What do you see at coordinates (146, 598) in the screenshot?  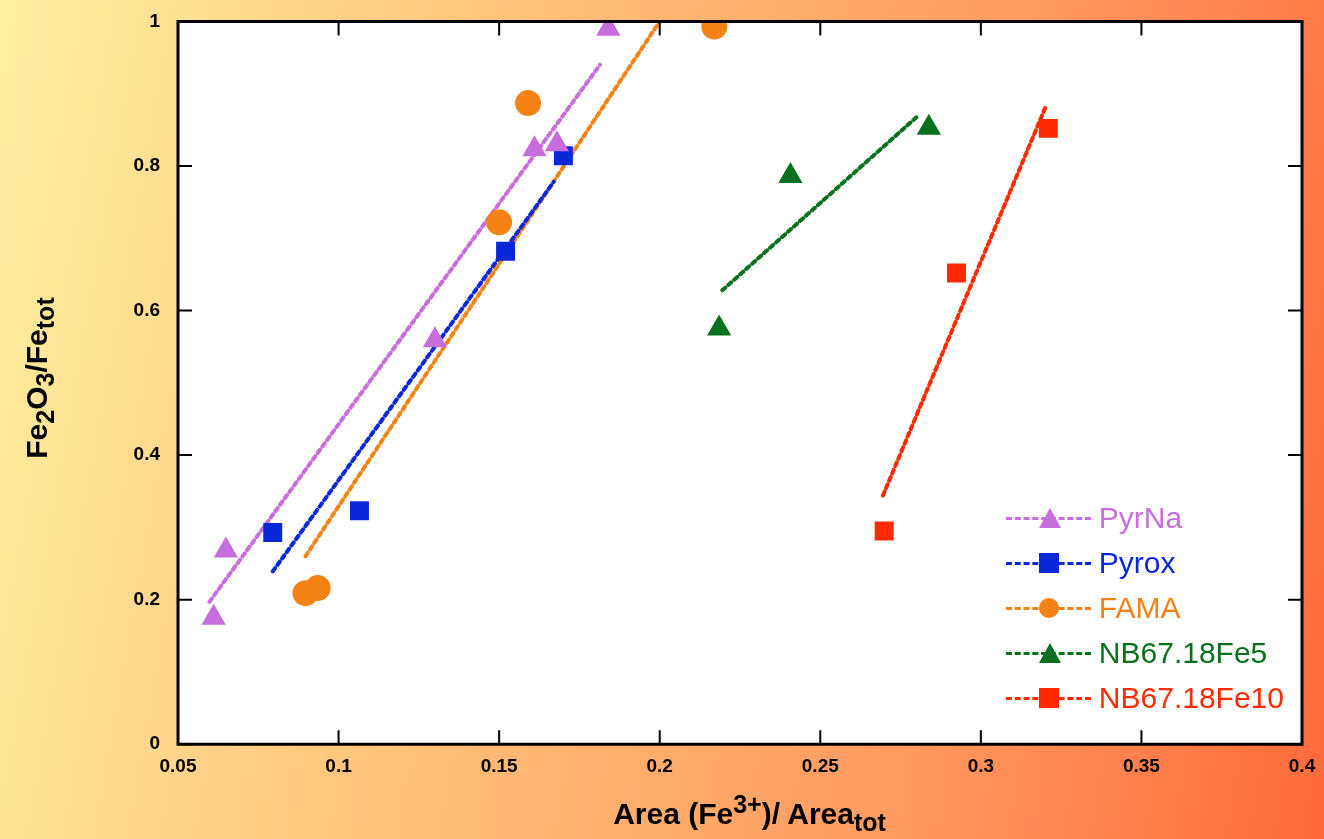 I see `y-tick-label: 0.2` at bounding box center [146, 598].